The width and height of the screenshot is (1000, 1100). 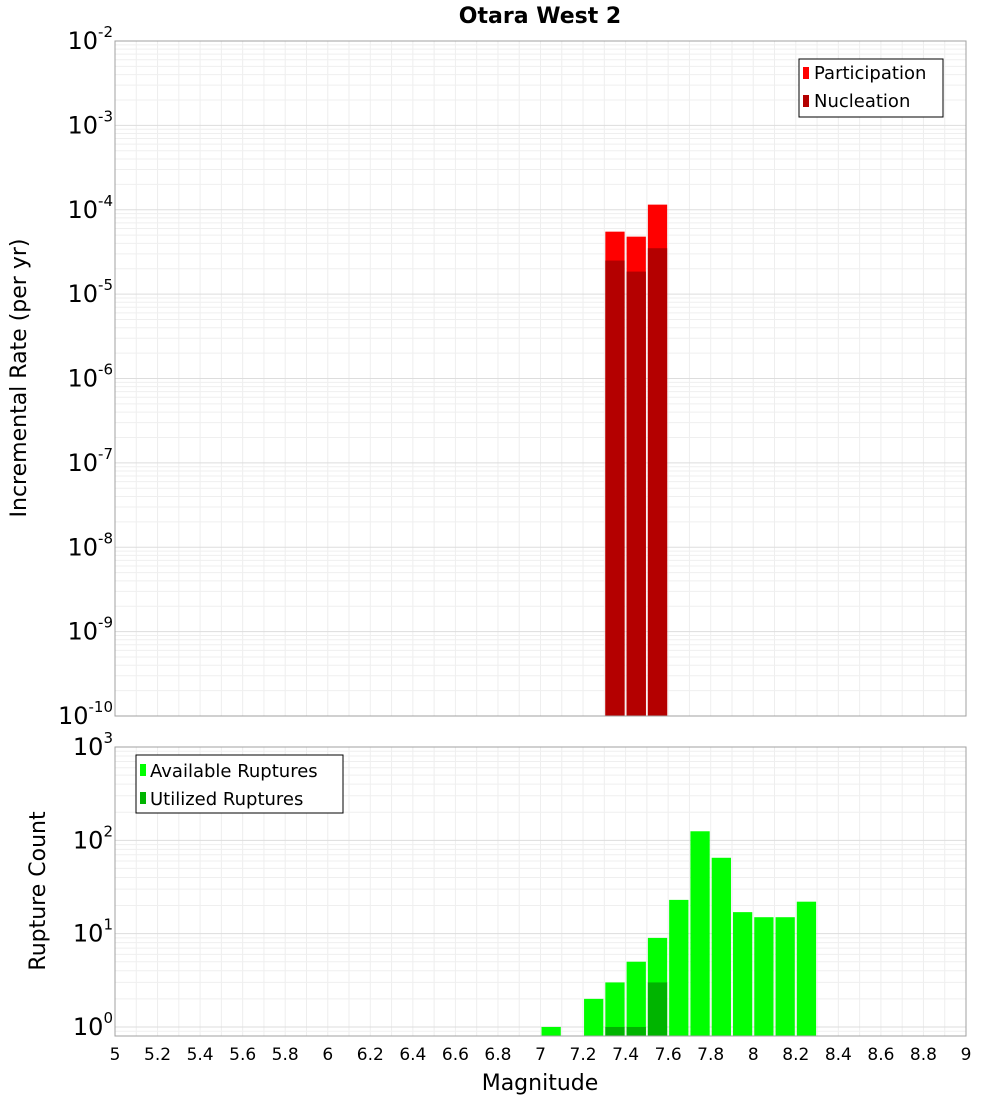 I want to click on legend-swatch-nucleation, so click(x=806, y=101).